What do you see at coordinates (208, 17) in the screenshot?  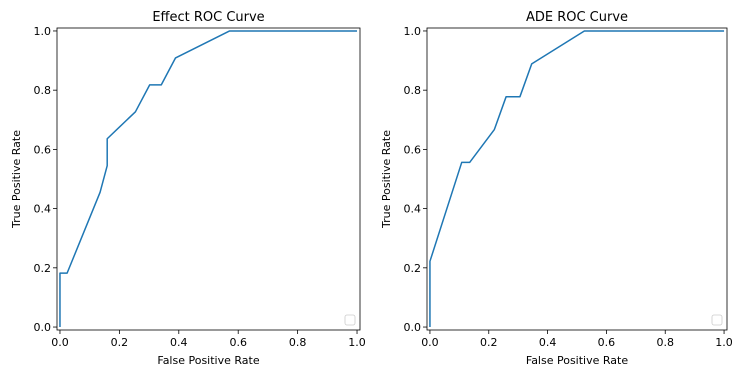 I see `chart-title: Effect ROC Curve` at bounding box center [208, 17].